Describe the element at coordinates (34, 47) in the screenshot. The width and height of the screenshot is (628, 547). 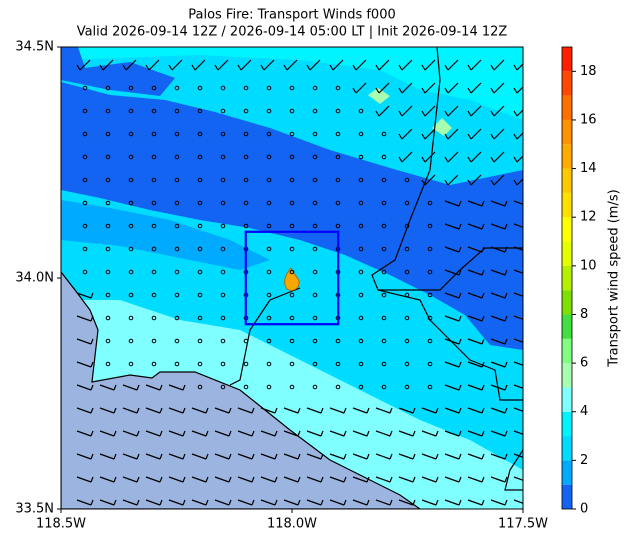
I see `y-tick-label: 34.5N` at that location.